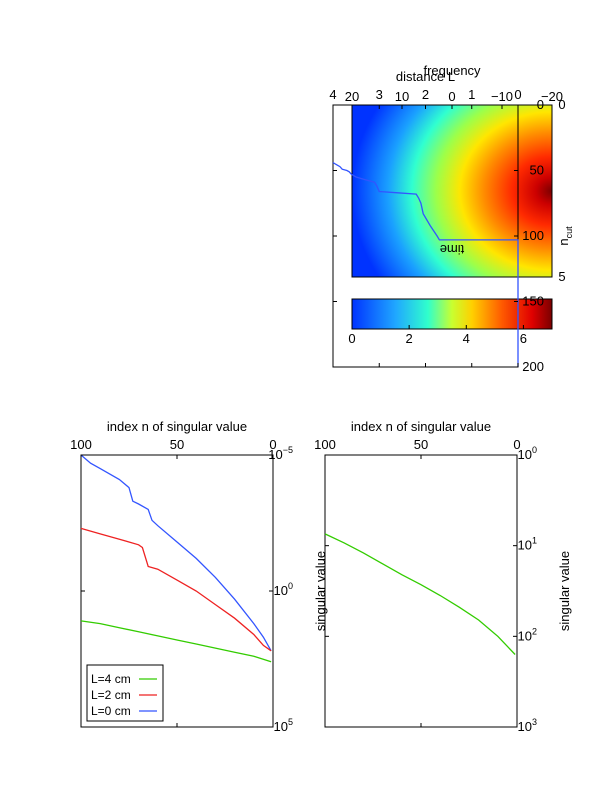 The width and height of the screenshot is (598, 800). Describe the element at coordinates (379, 94) in the screenshot. I see `ncut-plot-xtick-label: 3` at that location.